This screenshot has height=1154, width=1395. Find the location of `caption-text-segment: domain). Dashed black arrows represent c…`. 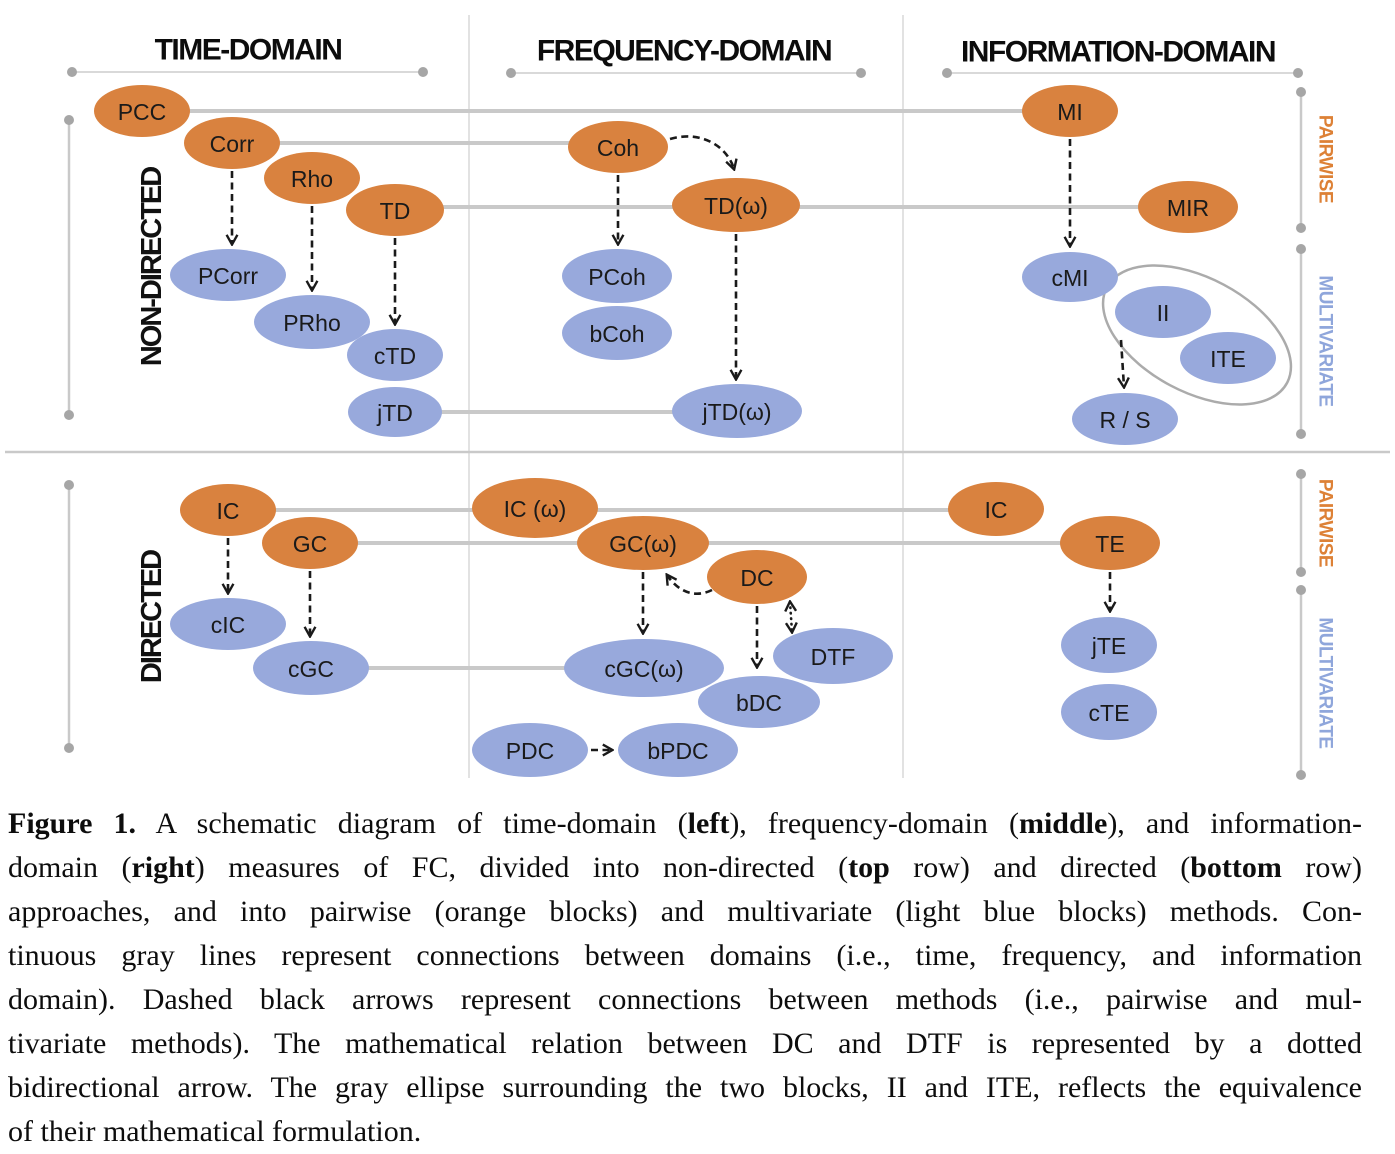

caption-text-segment: domain). Dashed black arrows represent c… is located at coordinates (685, 999).